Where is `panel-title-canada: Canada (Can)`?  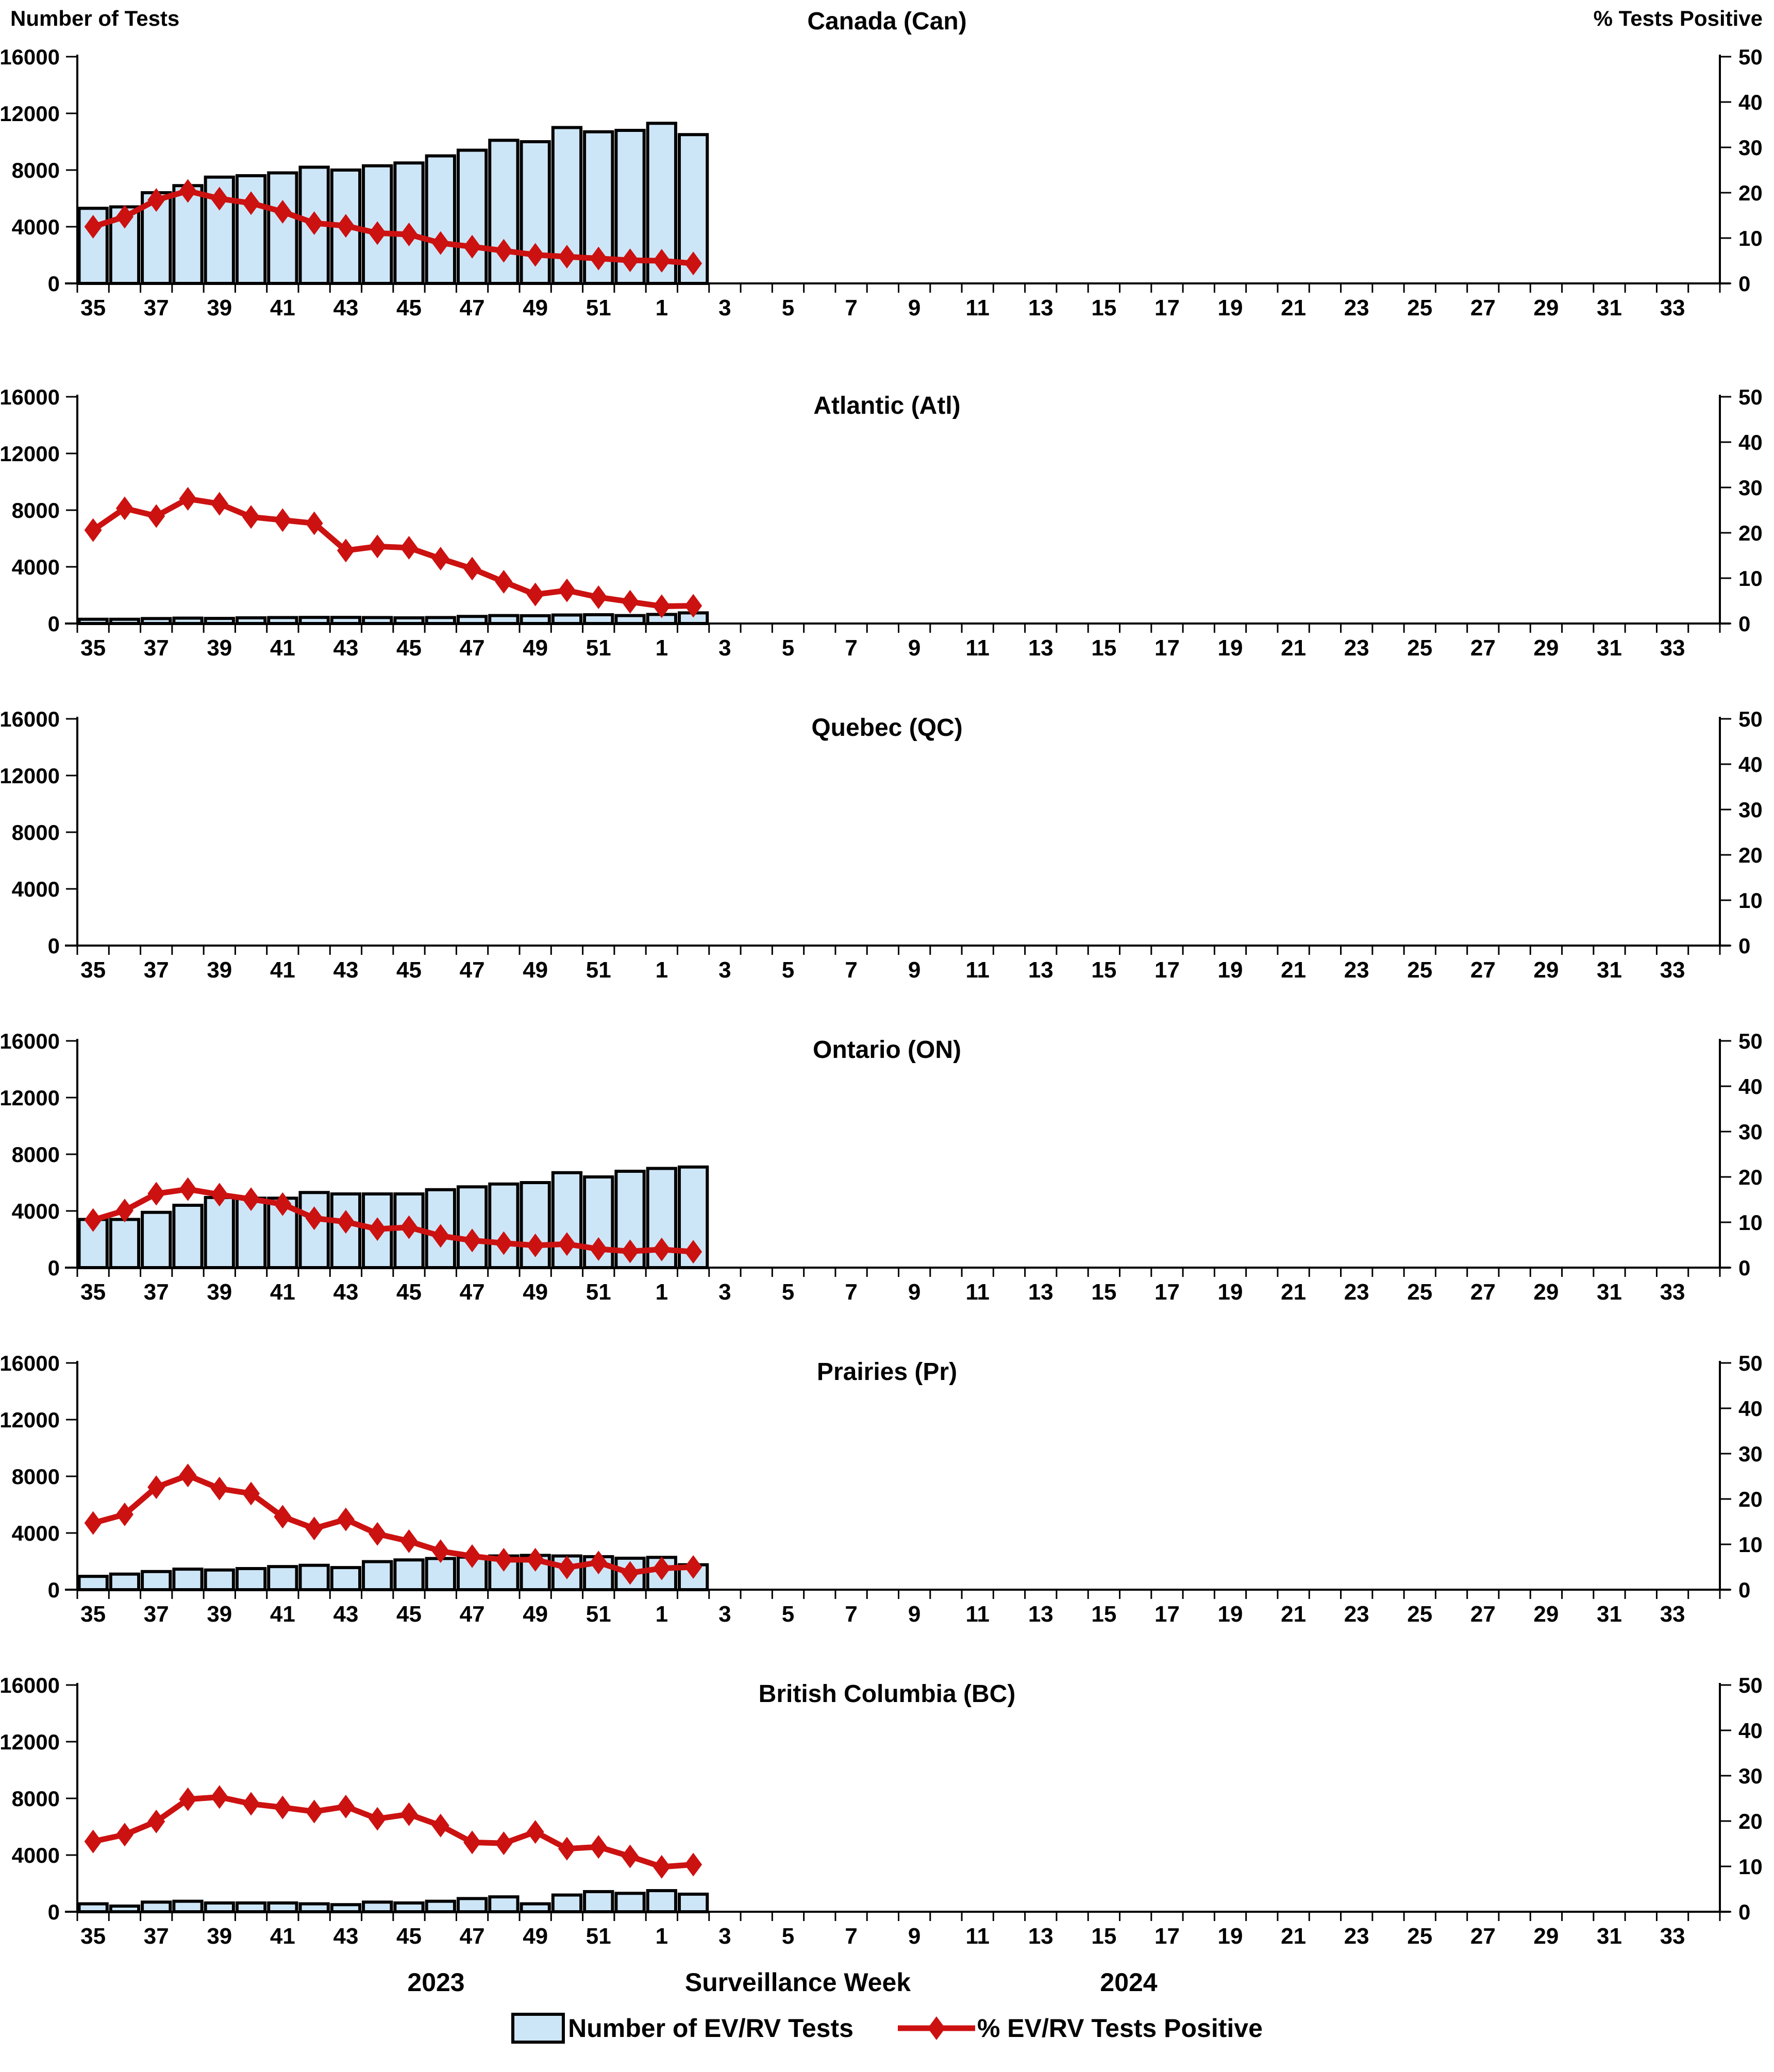
panel-title-canada: Canada (Can) is located at coordinates (887, 21).